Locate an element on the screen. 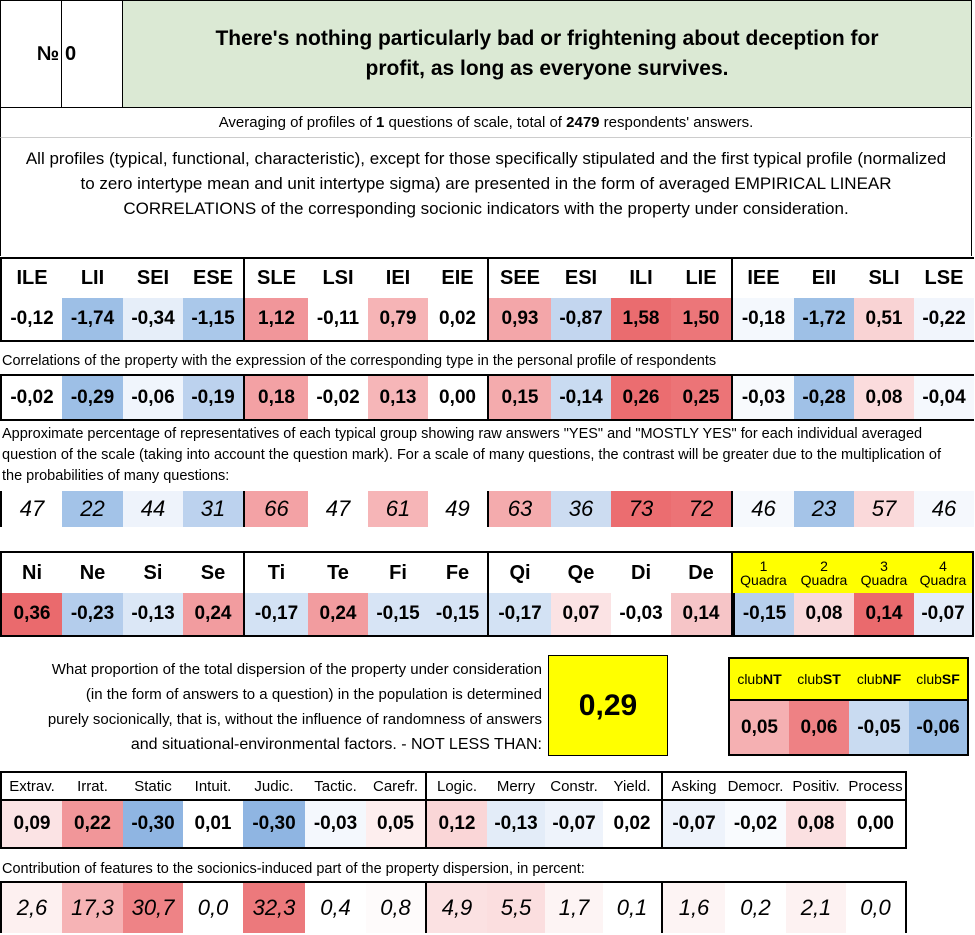  club-value-cell: 0,06 is located at coordinates (819, 727).